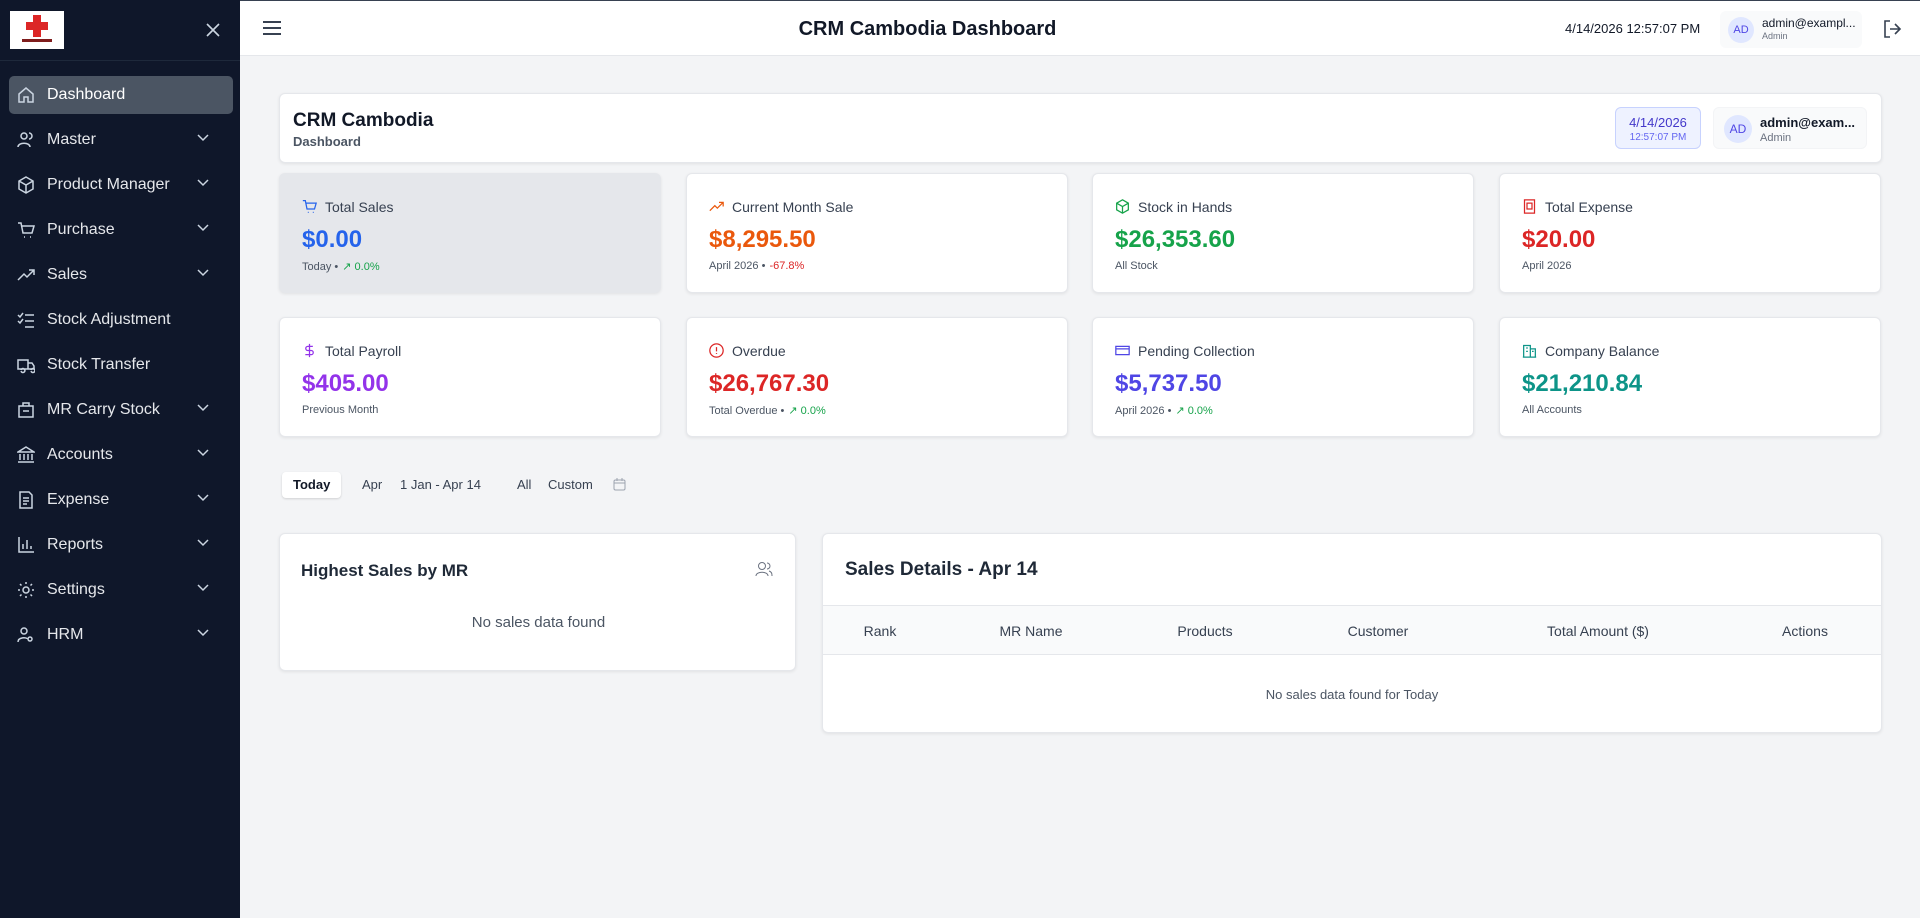 This screenshot has width=1920, height=918. What do you see at coordinates (1547, 266) in the screenshot?
I see `note-text: April 2026` at bounding box center [1547, 266].